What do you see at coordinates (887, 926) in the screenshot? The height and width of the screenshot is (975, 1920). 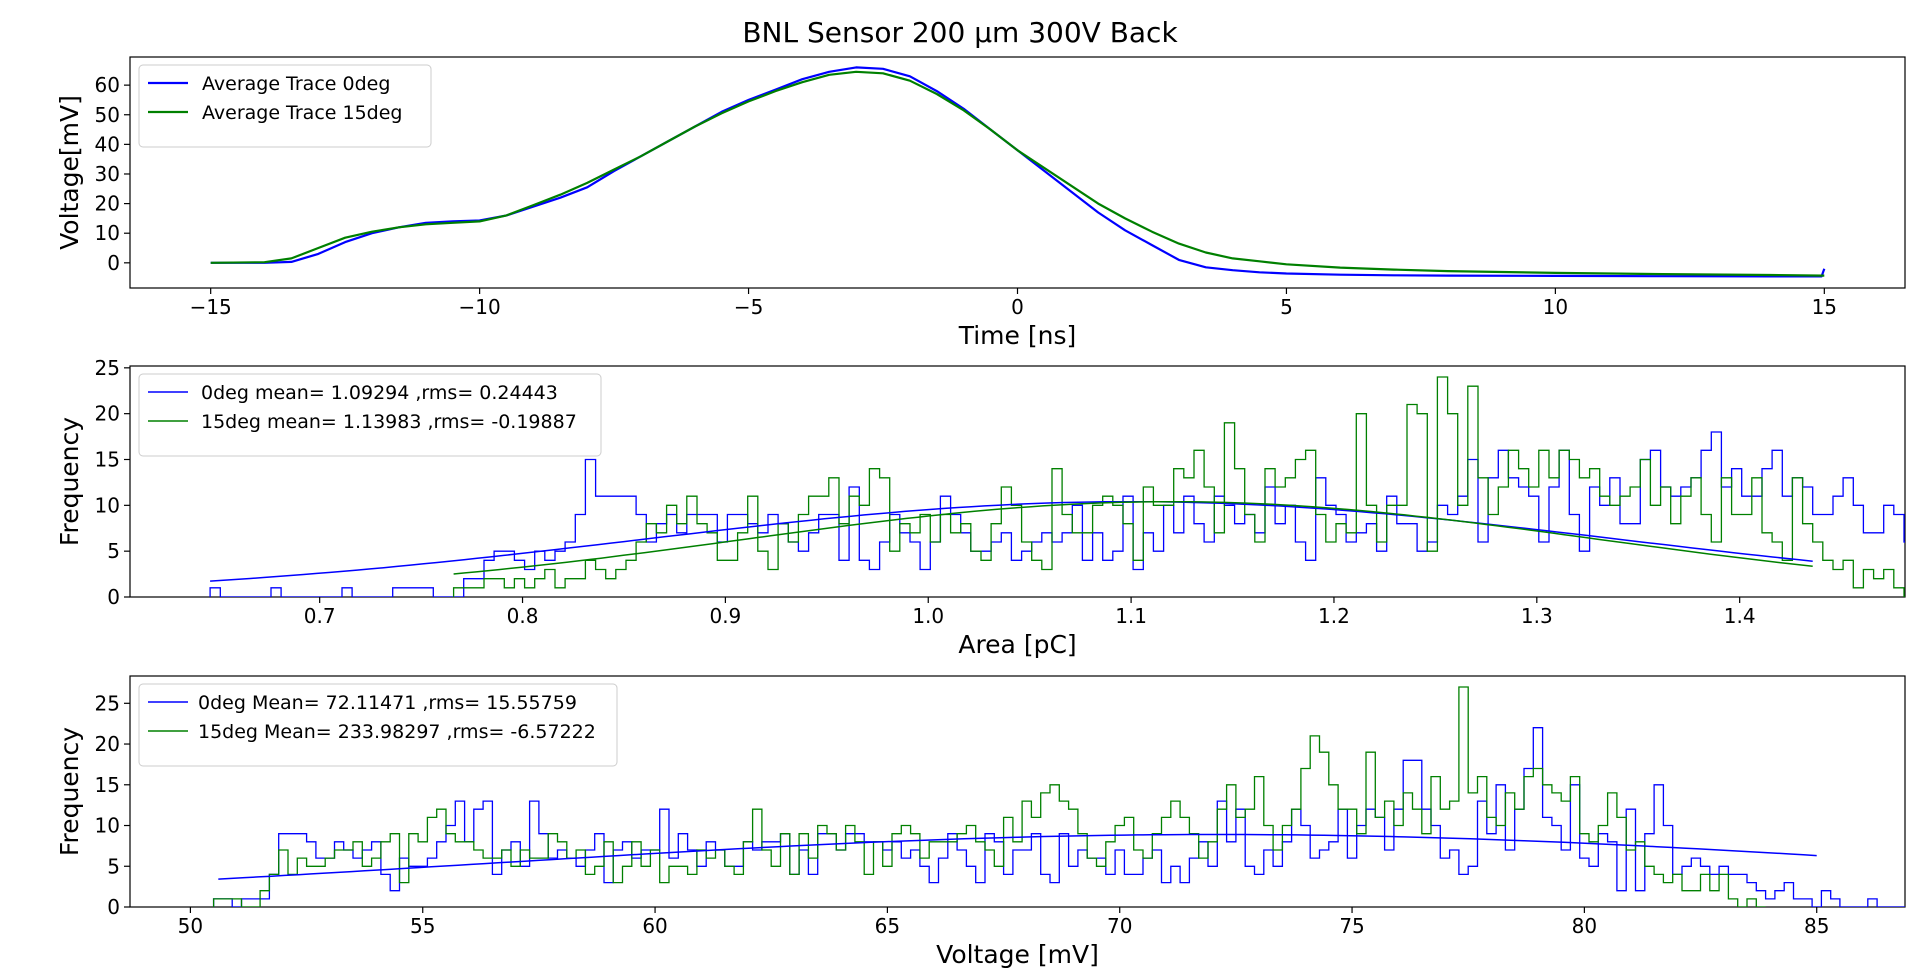 I see `x-tick-label: 65` at bounding box center [887, 926].